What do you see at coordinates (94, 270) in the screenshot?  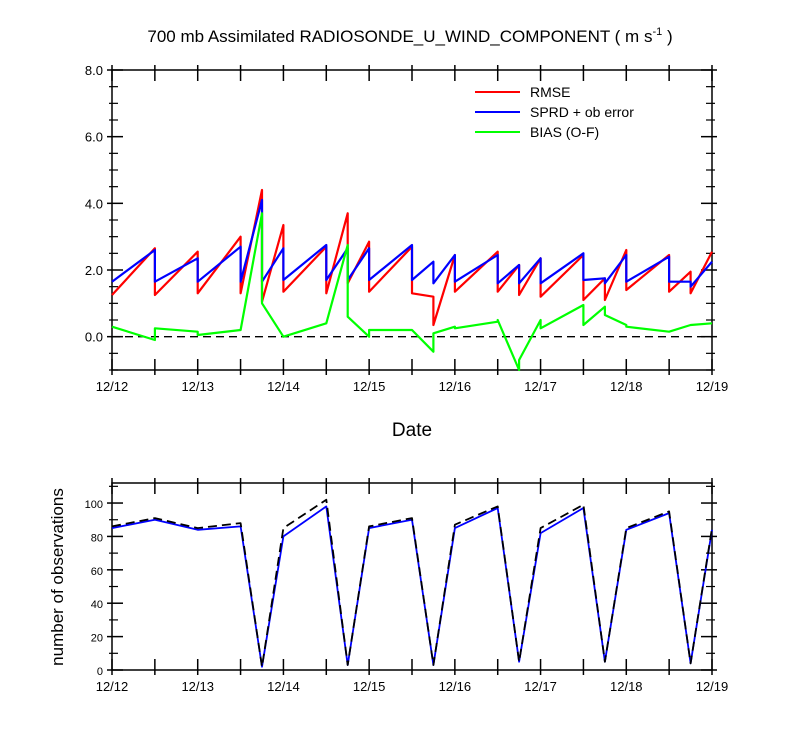 I see `y-tick-label: 2.0` at bounding box center [94, 270].